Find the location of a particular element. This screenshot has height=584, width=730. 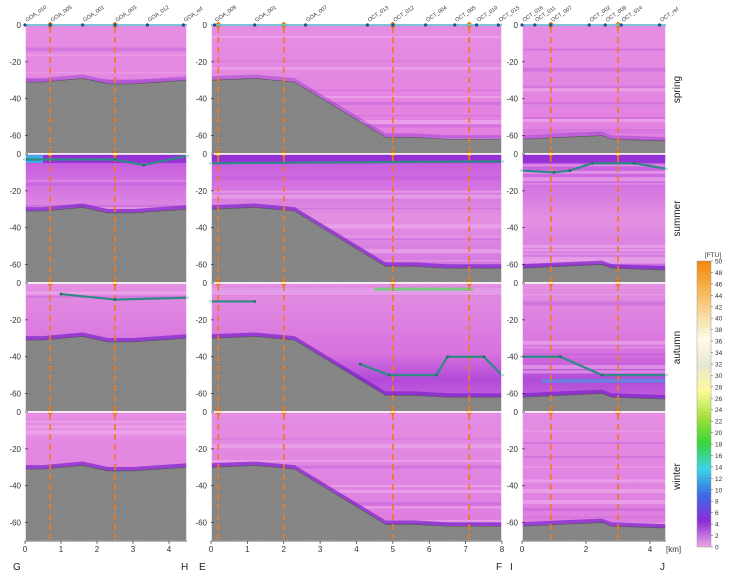

colorbar-tick-label: 30 is located at coordinates (719, 376).